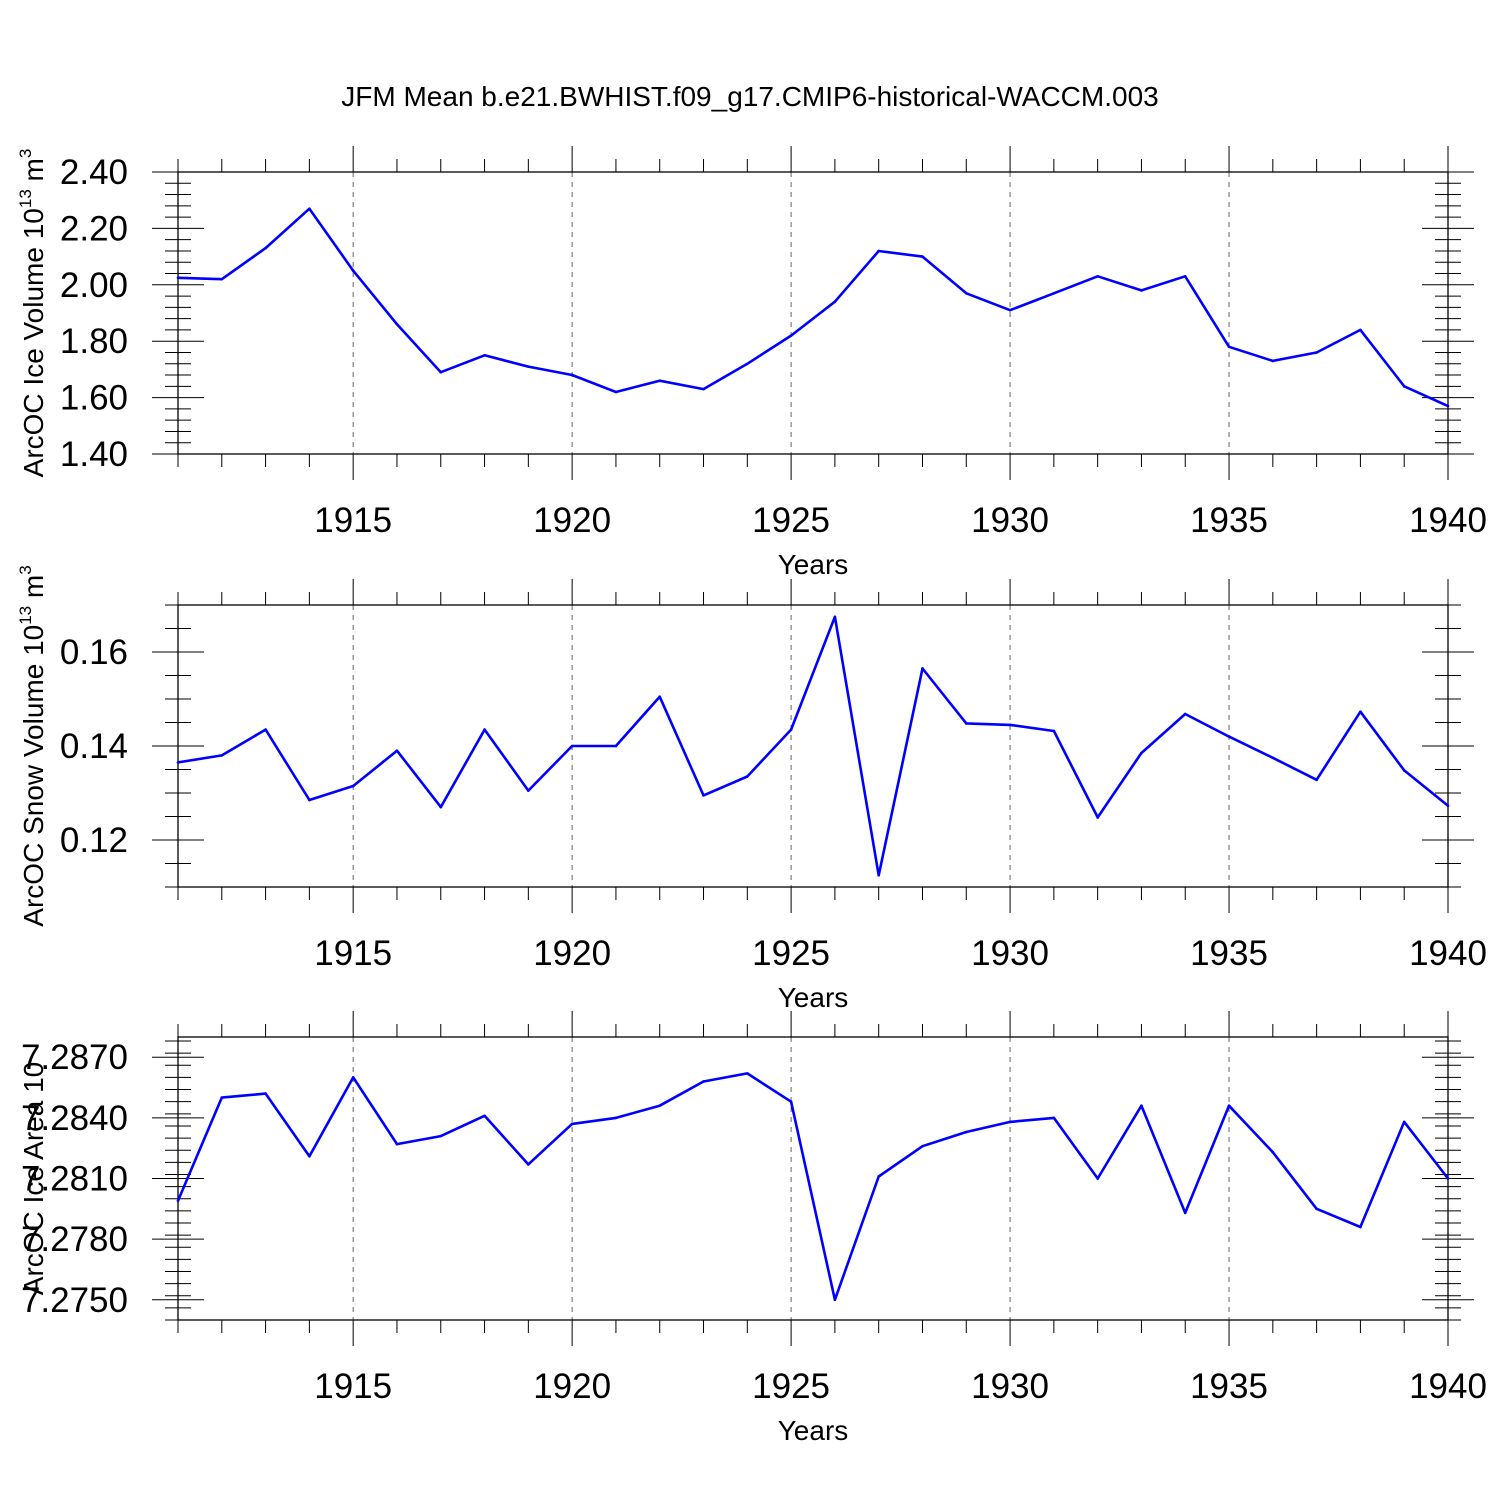  What do you see at coordinates (94, 285) in the screenshot?
I see `y-tick-label: 2.00` at bounding box center [94, 285].